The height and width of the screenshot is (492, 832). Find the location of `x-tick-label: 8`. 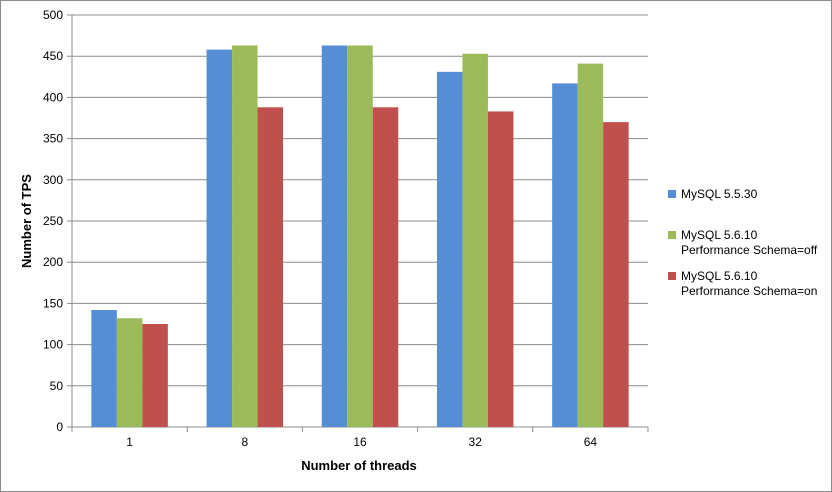

x-tick-label: 8 is located at coordinates (244, 442).